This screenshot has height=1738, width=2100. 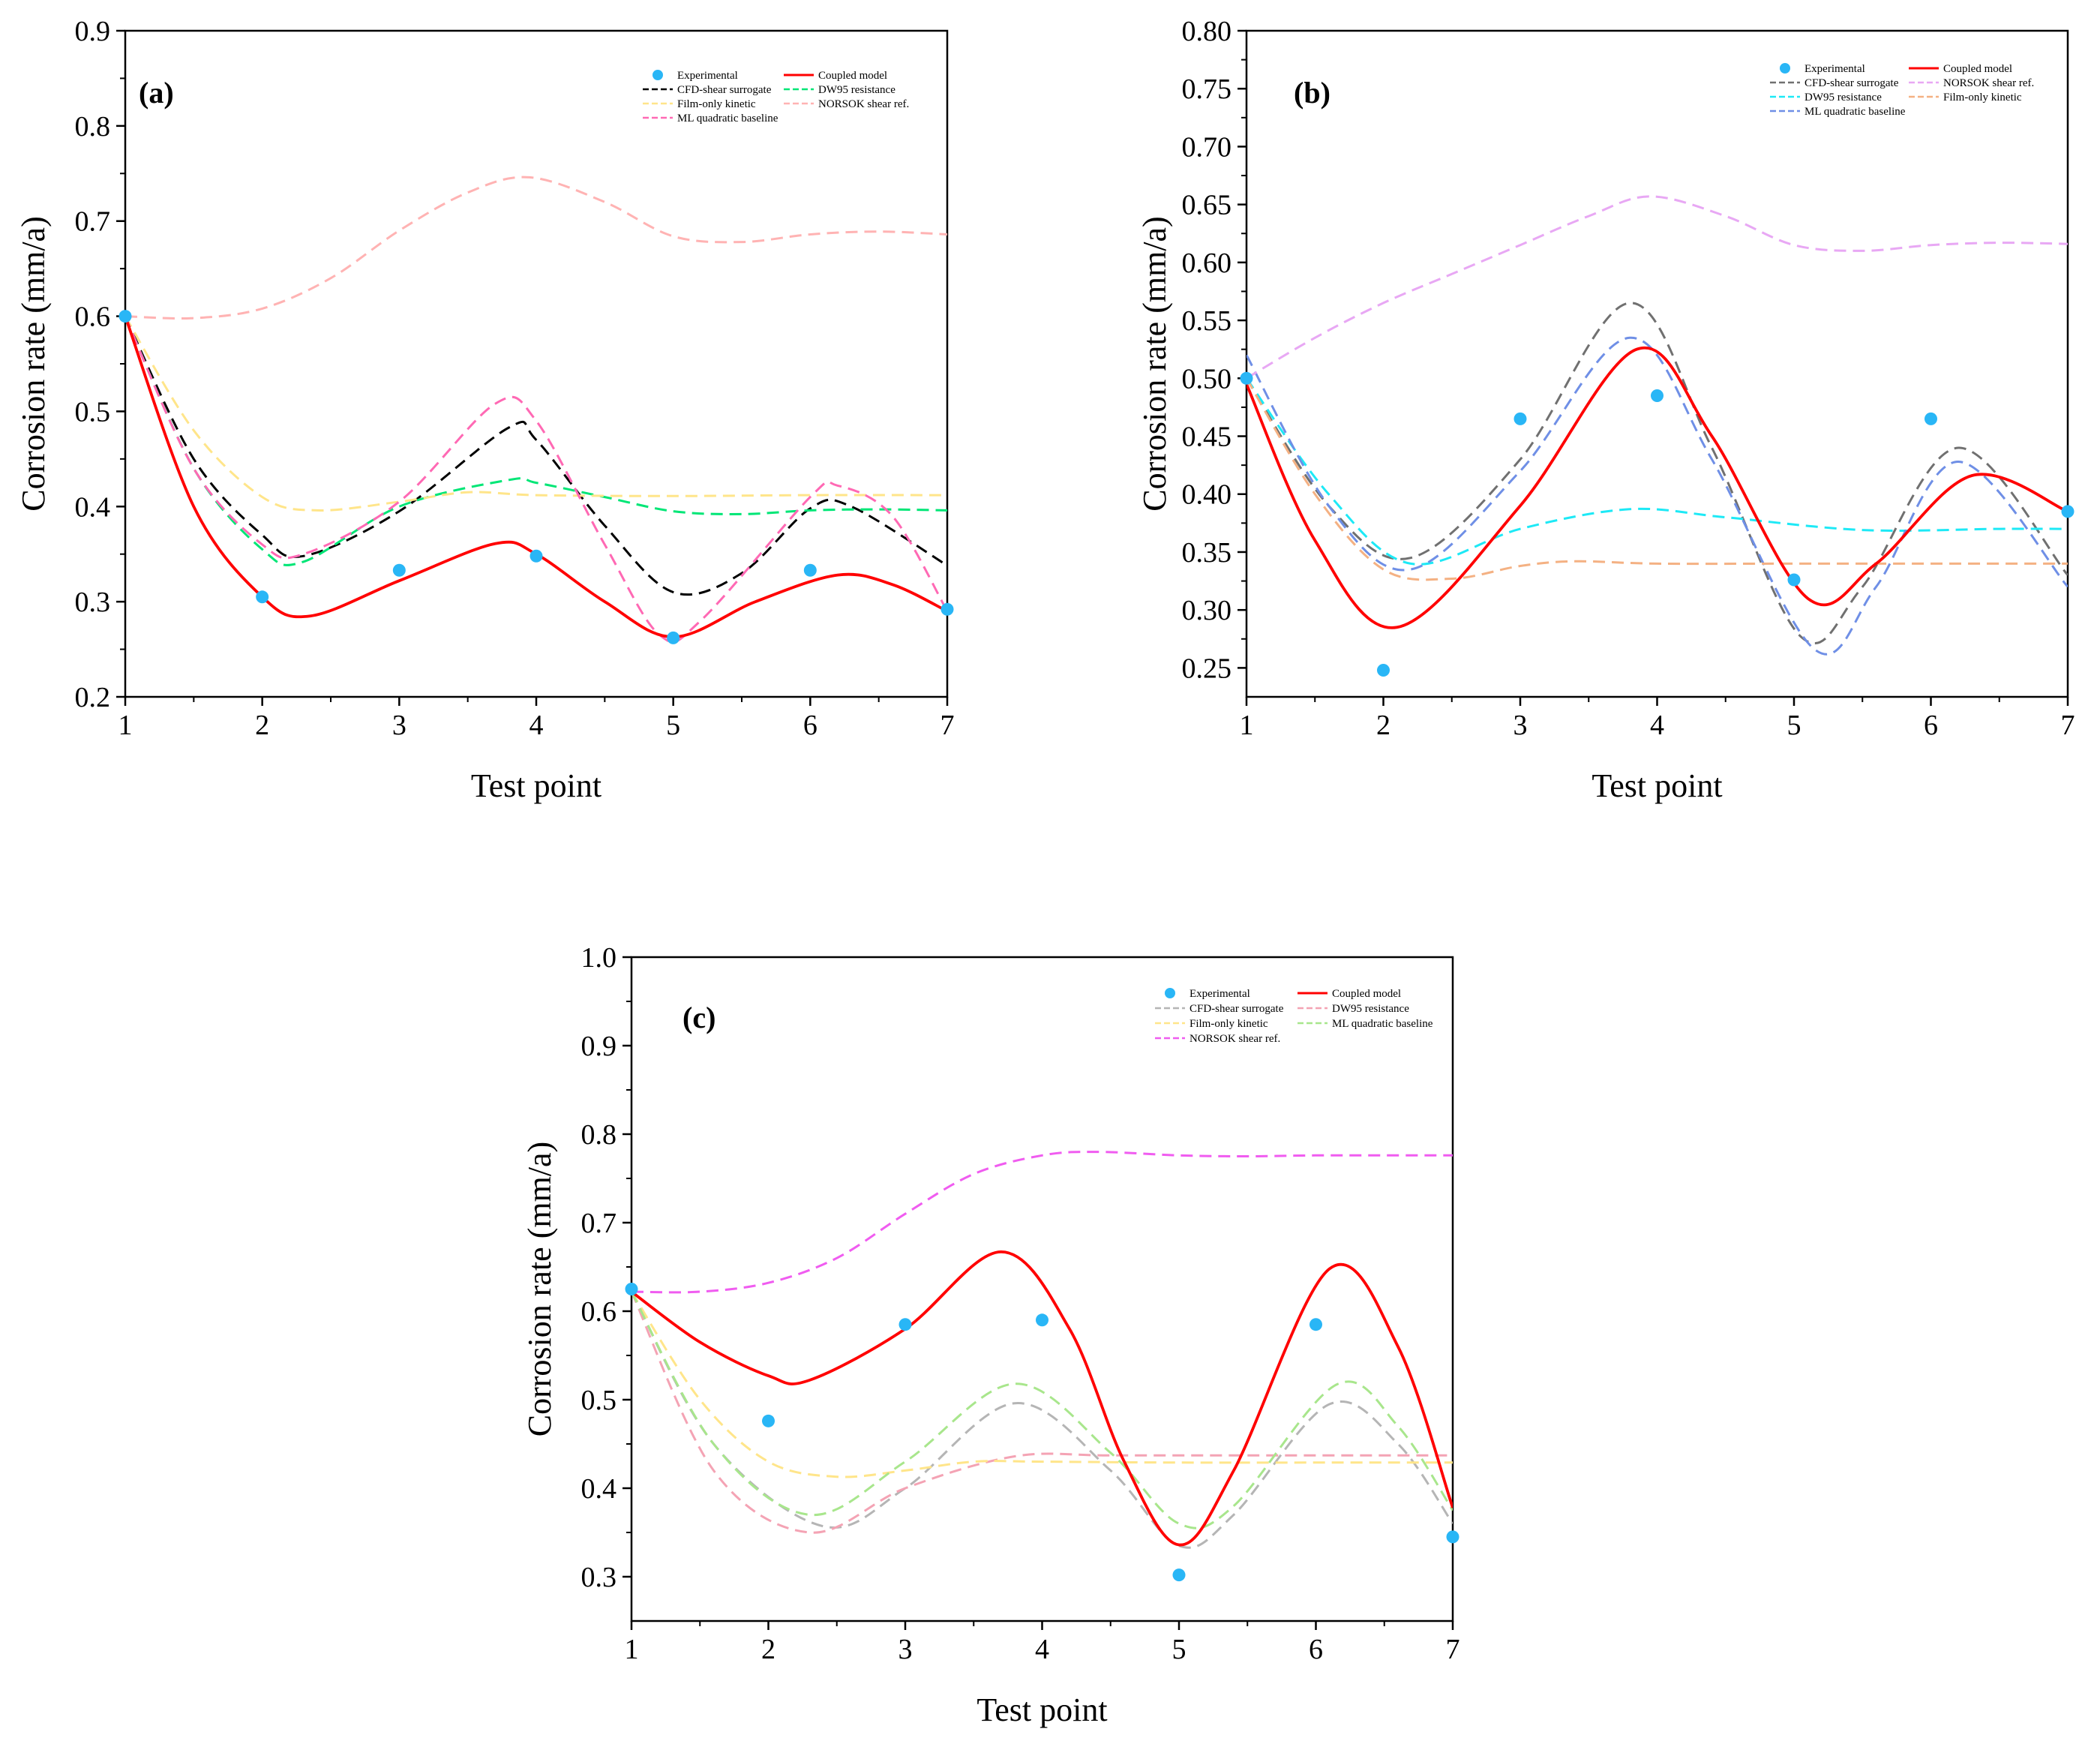 What do you see at coordinates (2068, 725) in the screenshot?
I see `x-tick-label: 7` at bounding box center [2068, 725].